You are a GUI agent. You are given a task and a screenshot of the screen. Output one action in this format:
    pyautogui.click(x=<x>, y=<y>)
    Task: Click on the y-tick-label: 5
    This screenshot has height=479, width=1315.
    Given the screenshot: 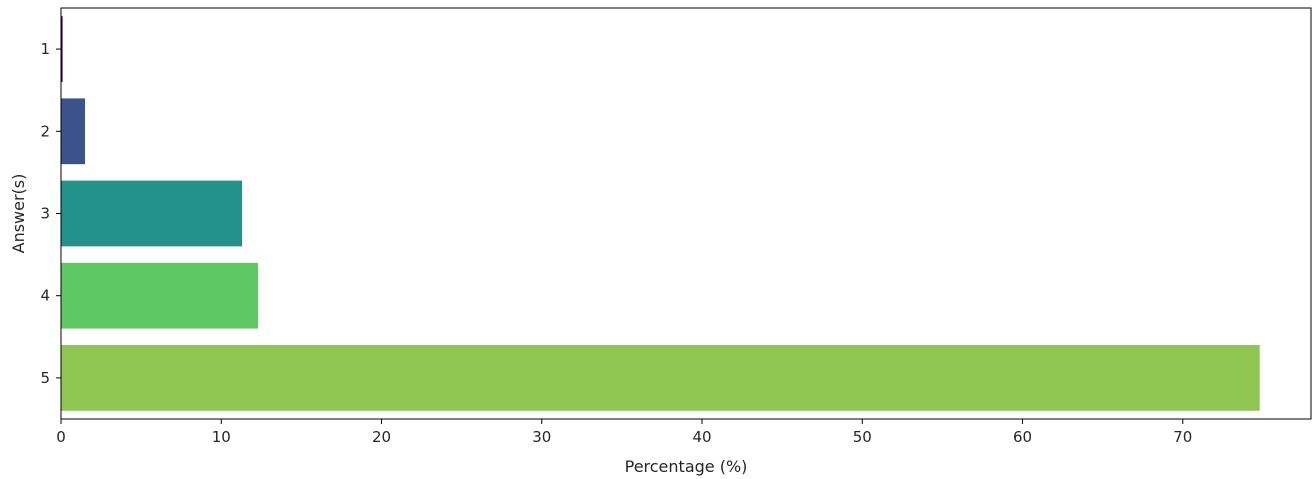 What is the action you would take?
    pyautogui.click(x=45, y=378)
    